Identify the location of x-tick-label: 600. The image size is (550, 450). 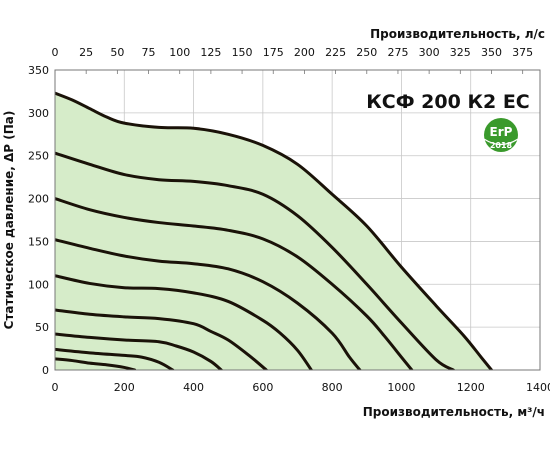
(262, 387).